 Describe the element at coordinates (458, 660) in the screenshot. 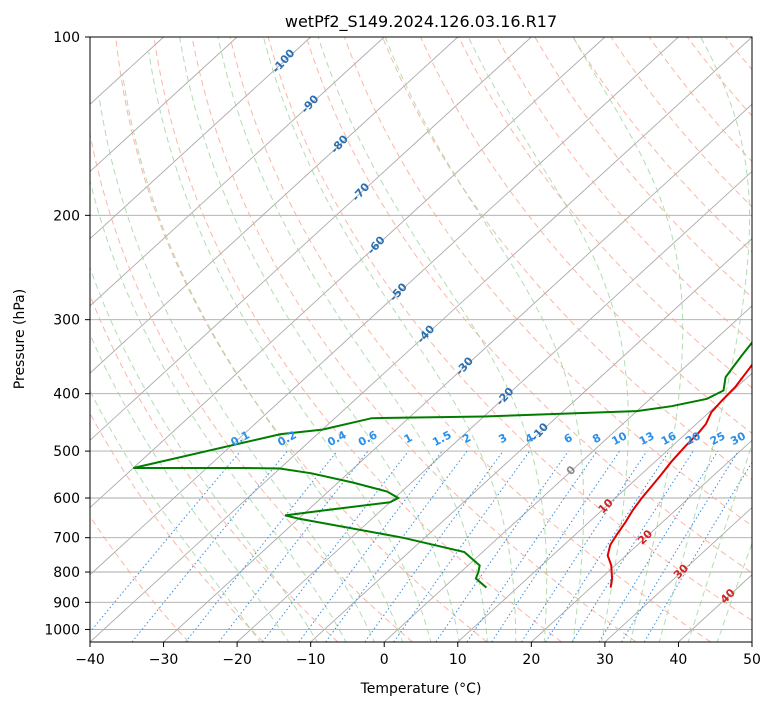

I see `x-tick-label: 10` at that location.